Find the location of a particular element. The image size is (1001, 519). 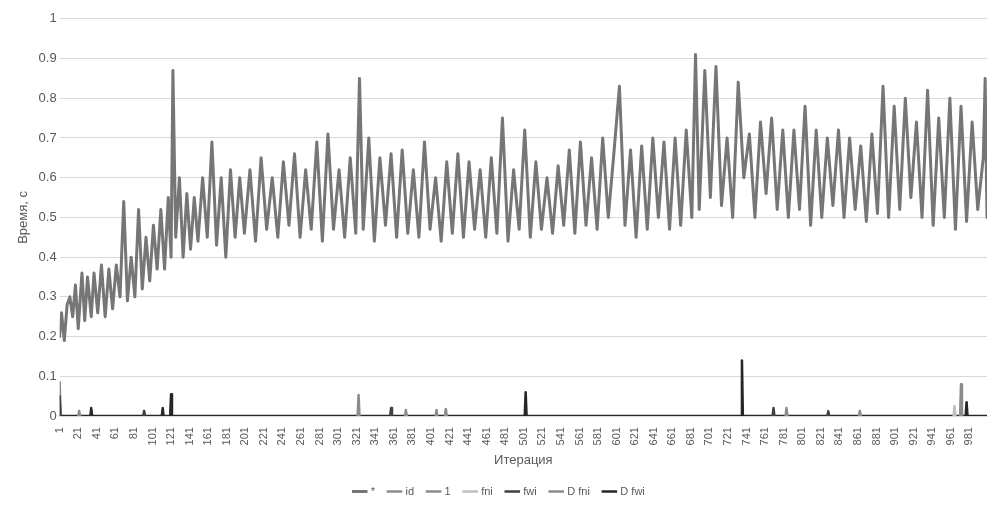

x-tick-label: 101 is located at coordinates (151, 436).